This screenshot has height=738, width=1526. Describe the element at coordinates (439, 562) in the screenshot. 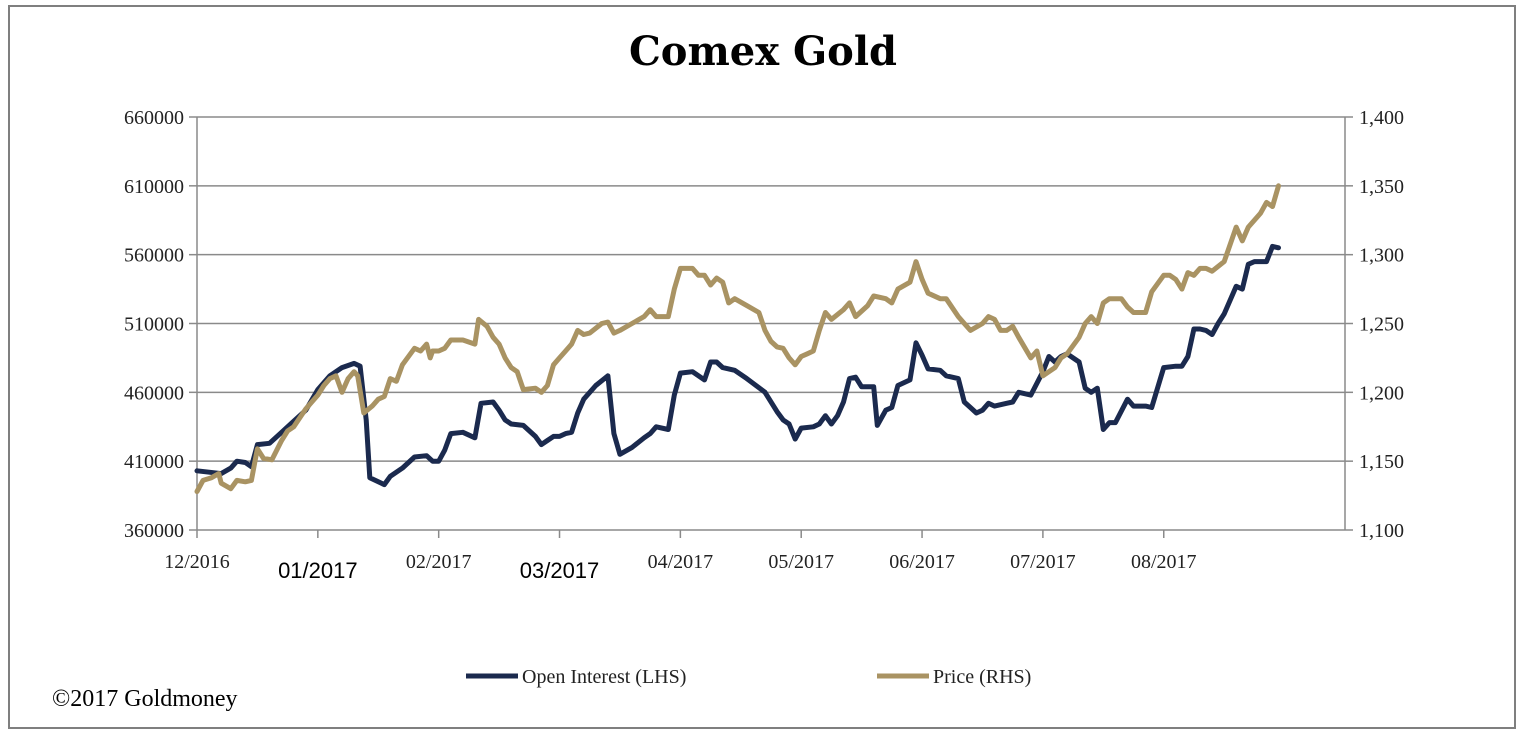

I see `x-tick-label: 02/2017` at that location.